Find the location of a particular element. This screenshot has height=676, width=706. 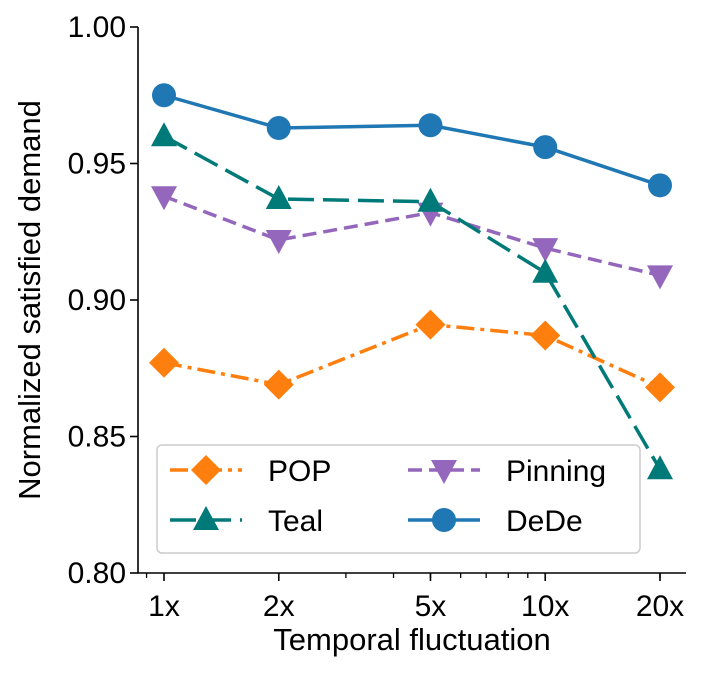

legend-label-pop: POP is located at coordinates (299, 471).